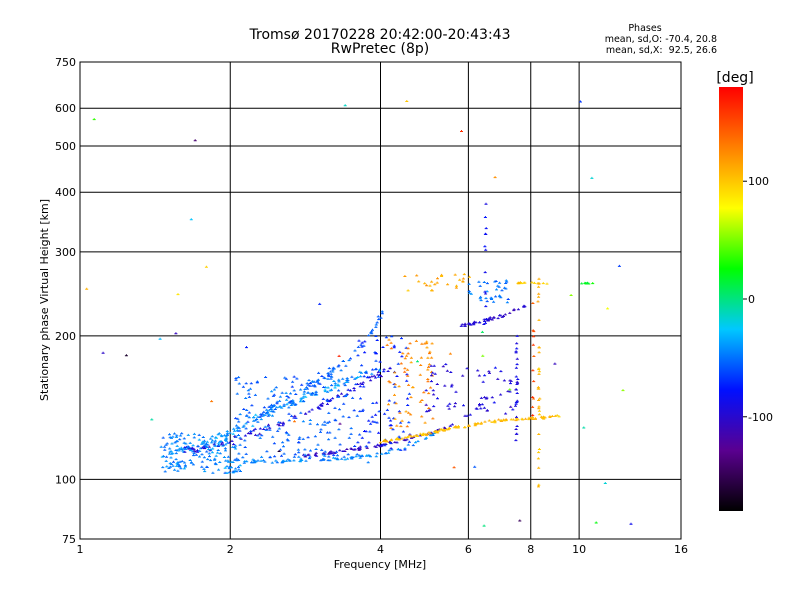  I want to click on y-tick-label: 600, so click(65, 108).